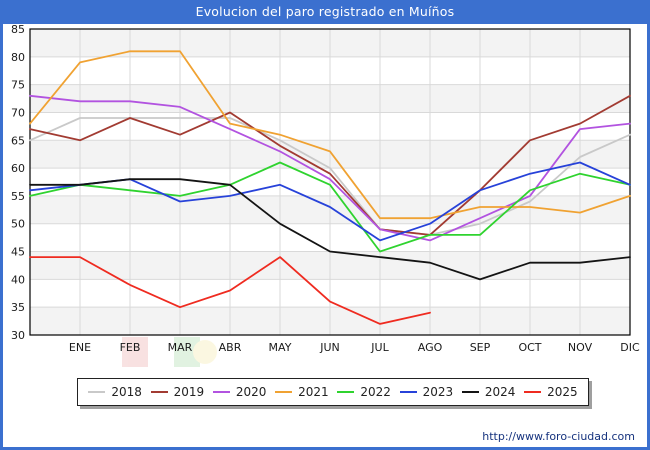  Describe the element at coordinates (470, 392) in the screenshot. I see `legend-swatch-2024` at that location.